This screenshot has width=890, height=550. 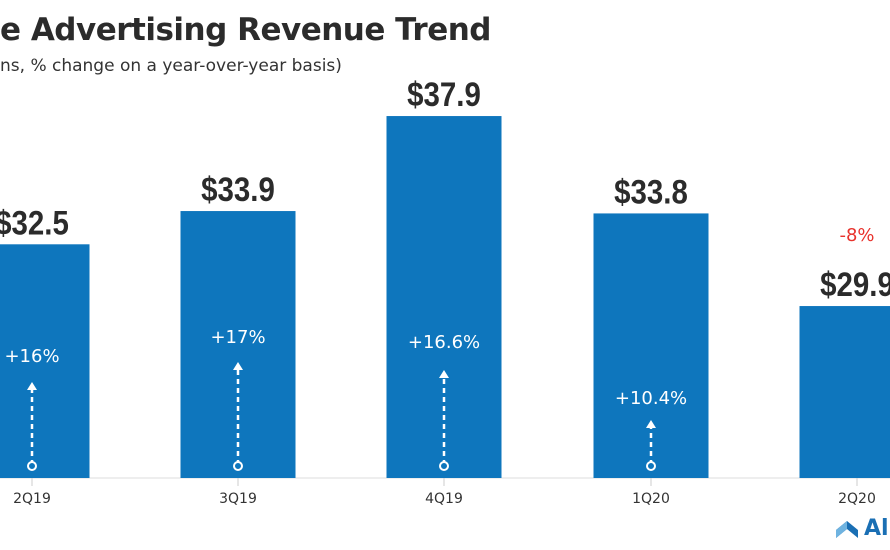 I want to click on yoy-change-label: -8%, so click(x=856, y=235).